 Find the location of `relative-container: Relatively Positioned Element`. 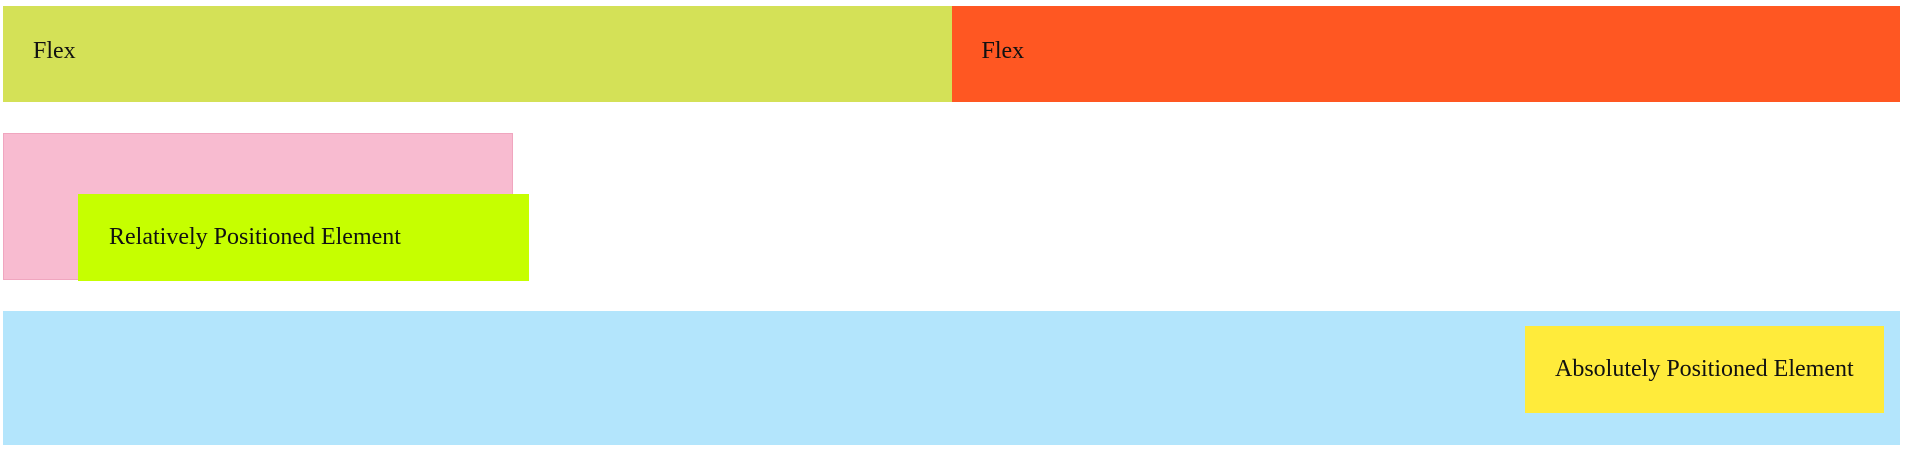

relative-container: Relatively Positioned Element is located at coordinates (266, 207).